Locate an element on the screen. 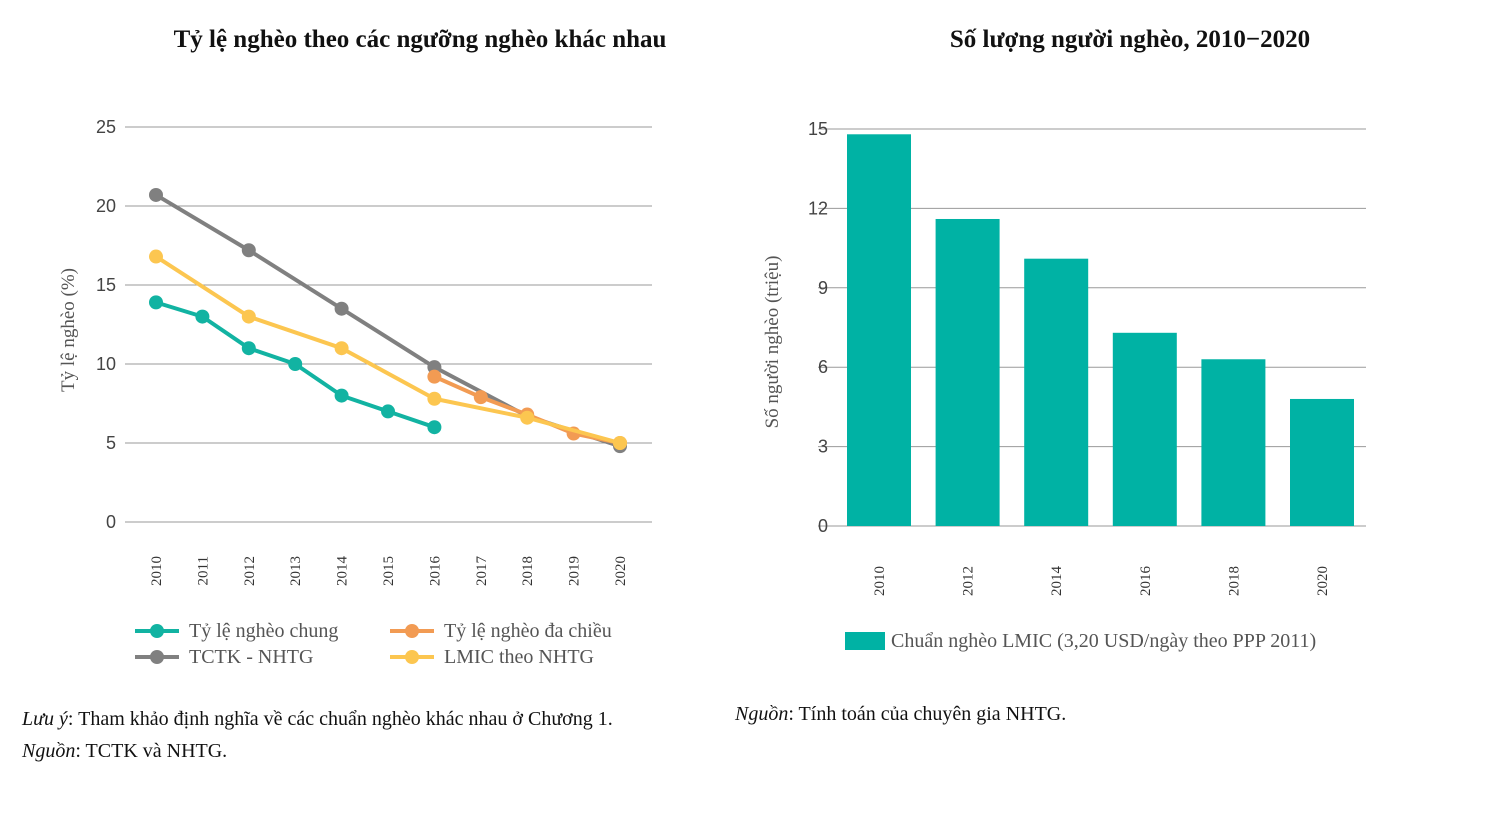 Image resolution: width=1500 pixels, height=827 pixels. y-tick-label: 5 is located at coordinates (111, 443).